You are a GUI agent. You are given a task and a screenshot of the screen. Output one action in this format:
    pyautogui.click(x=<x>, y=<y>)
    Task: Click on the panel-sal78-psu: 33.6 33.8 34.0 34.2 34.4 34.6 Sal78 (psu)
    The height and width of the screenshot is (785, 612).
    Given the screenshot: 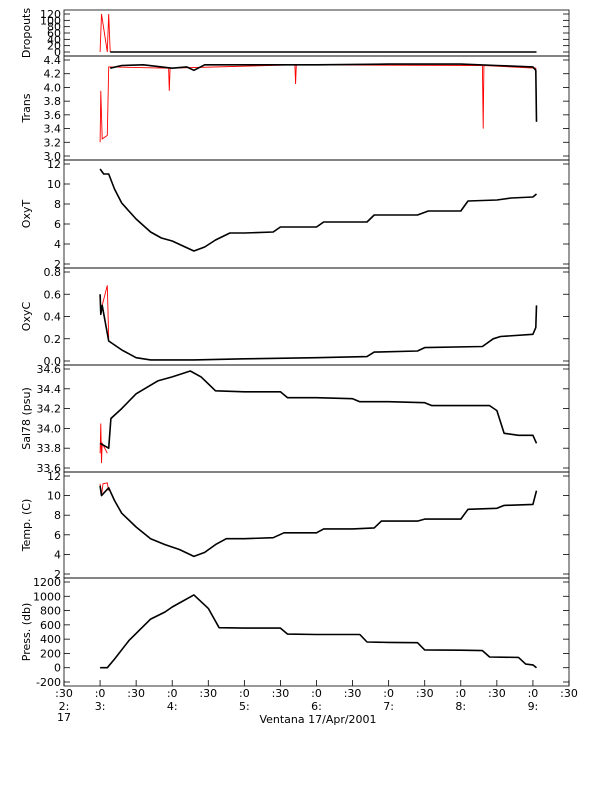 What is the action you would take?
    pyautogui.click(x=295, y=419)
    